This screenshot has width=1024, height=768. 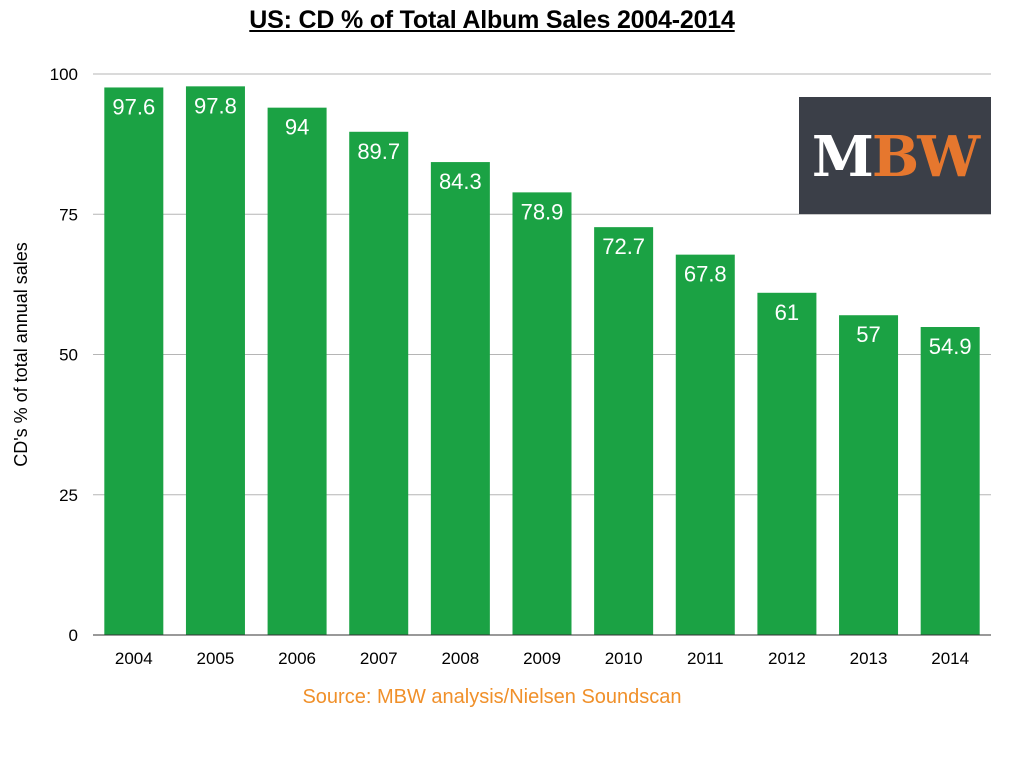 What do you see at coordinates (134, 658) in the screenshot?
I see `x-tick-label: 2004` at bounding box center [134, 658].